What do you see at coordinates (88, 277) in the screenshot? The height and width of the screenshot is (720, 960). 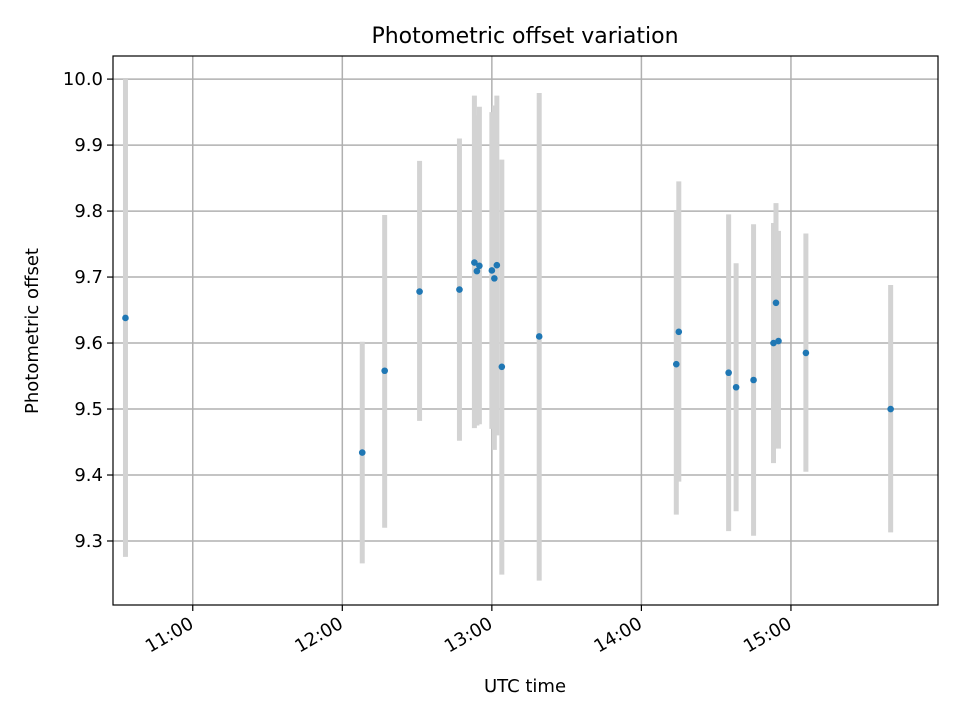 I see `y-tick-label: 9.7` at bounding box center [88, 277].